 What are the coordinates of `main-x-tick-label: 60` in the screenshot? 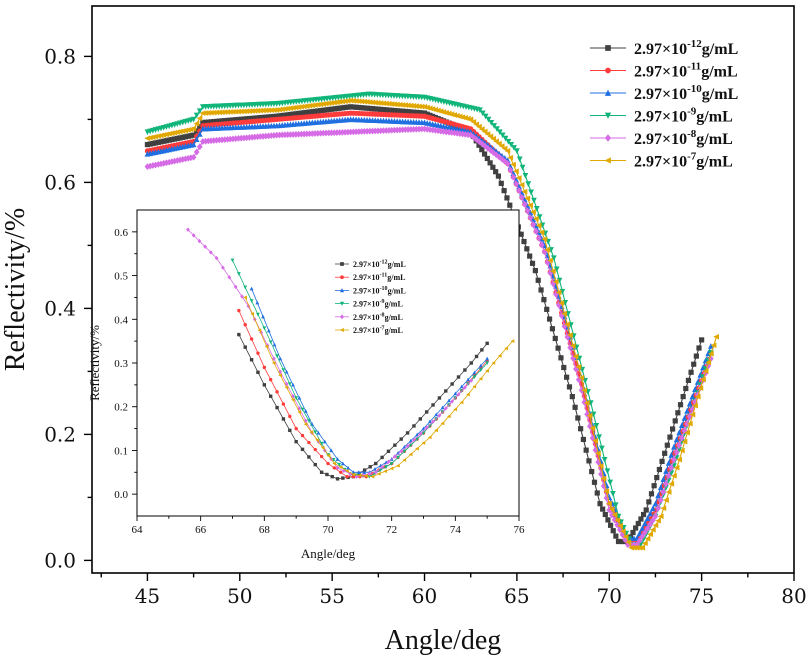 It's located at (424, 596).